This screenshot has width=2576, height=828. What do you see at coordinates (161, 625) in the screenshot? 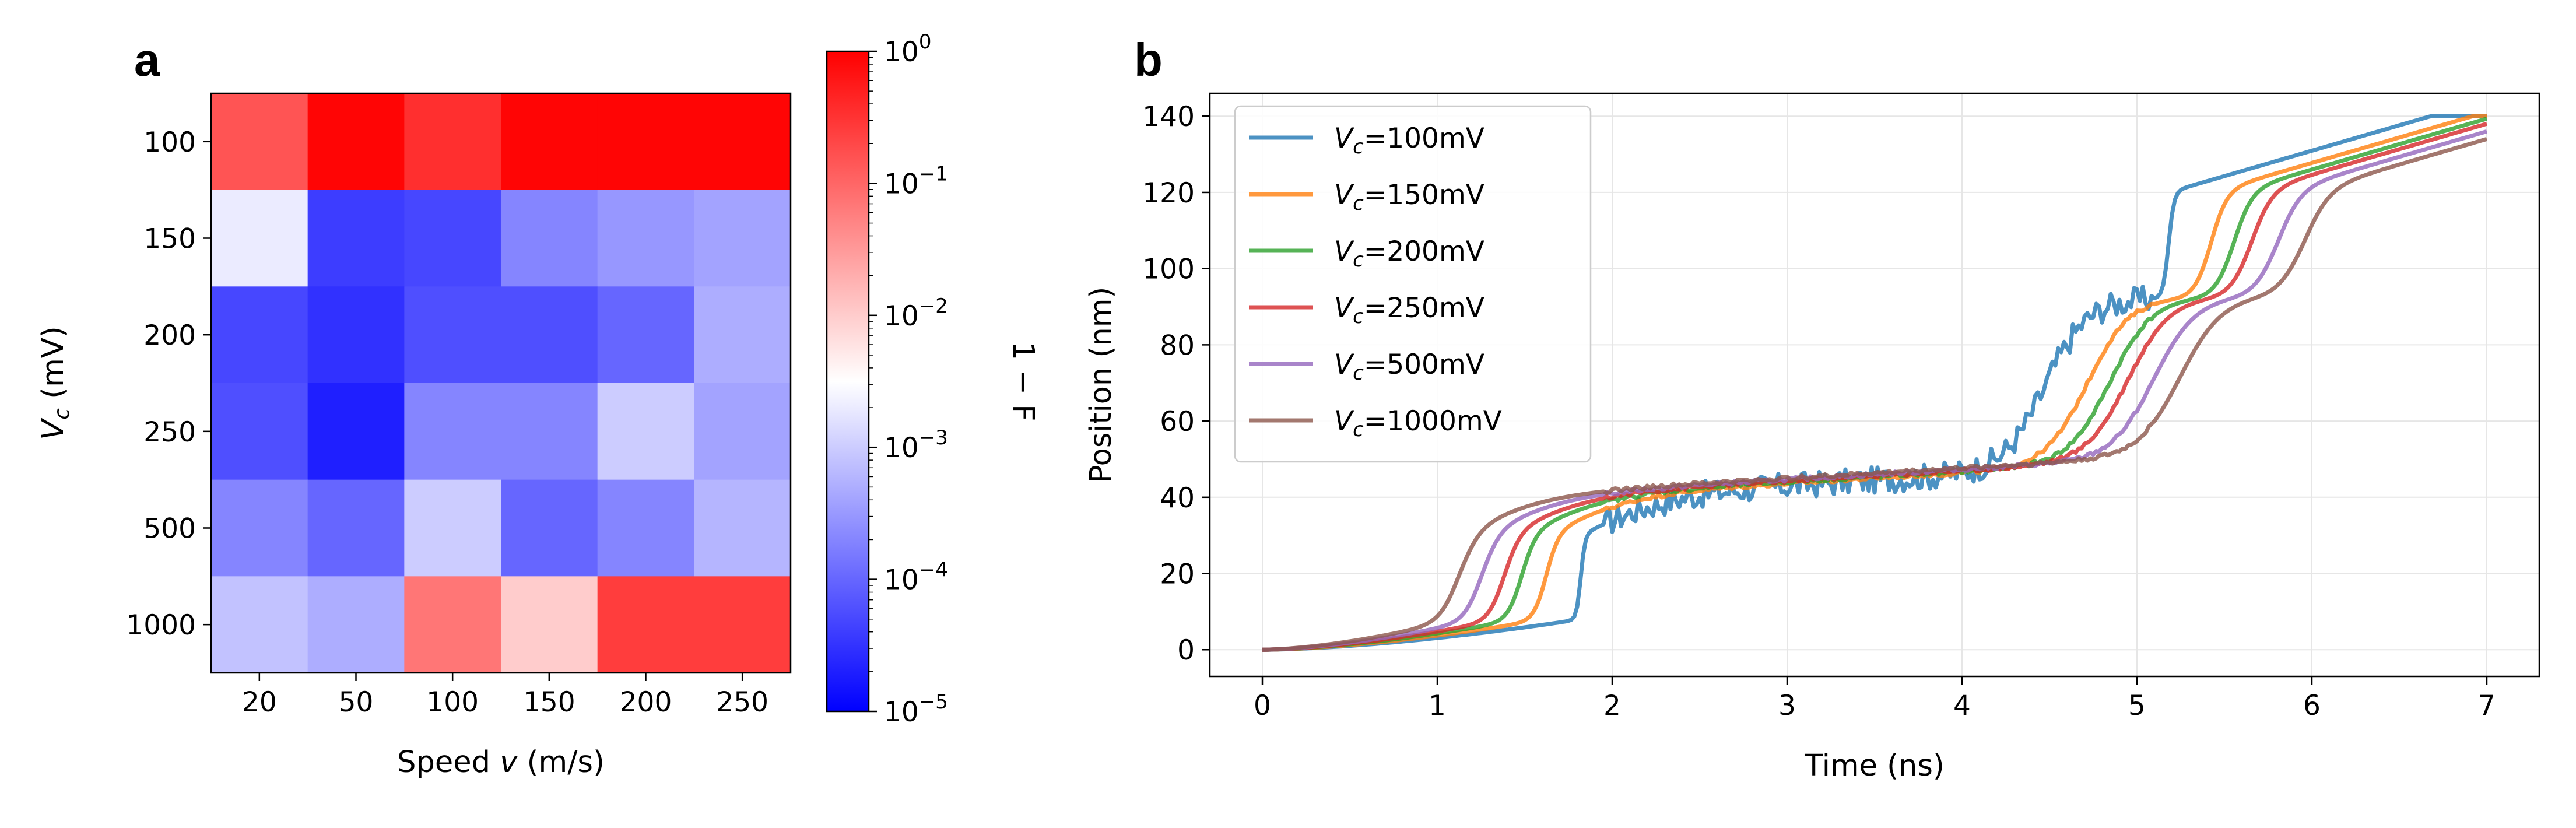
I see `y-tick-label: 1000` at bounding box center [161, 625].